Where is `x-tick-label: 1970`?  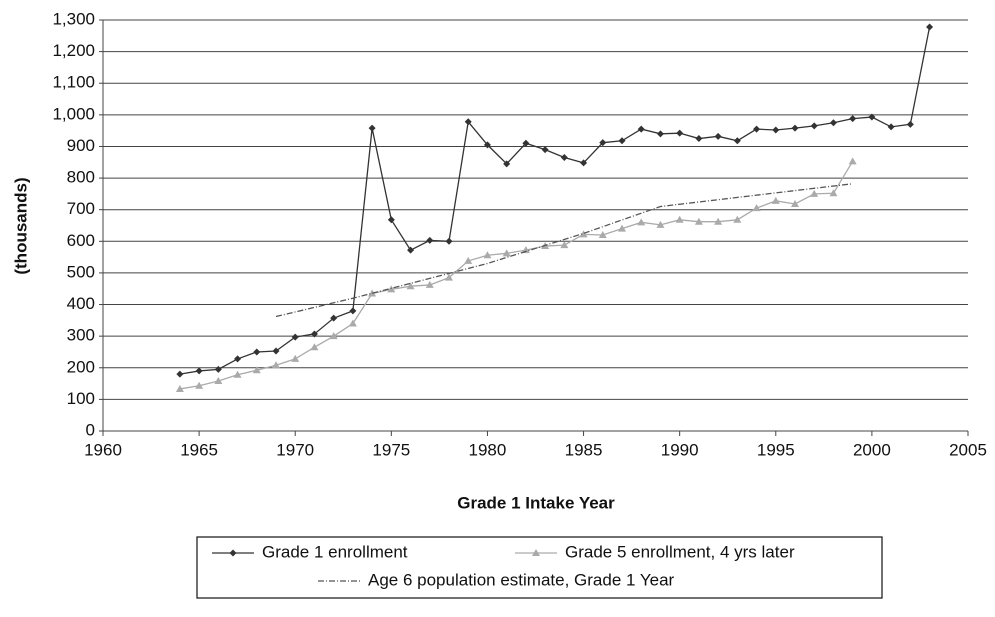
x-tick-label: 1970 is located at coordinates (295, 449).